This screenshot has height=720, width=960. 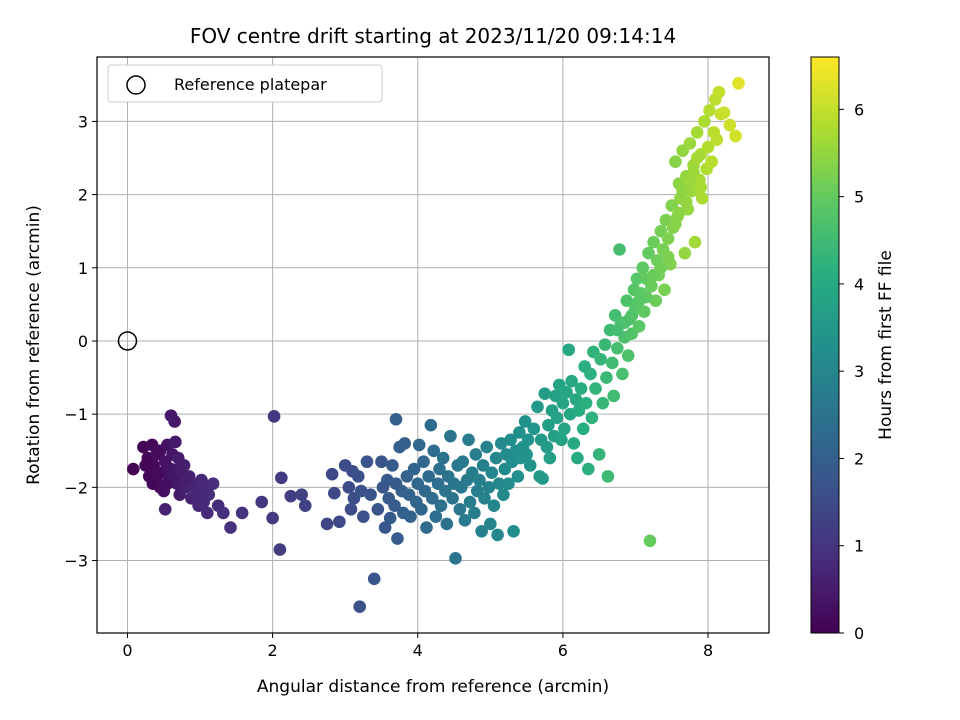 What do you see at coordinates (563, 650) in the screenshot?
I see `x-tick-label: 6` at bounding box center [563, 650].